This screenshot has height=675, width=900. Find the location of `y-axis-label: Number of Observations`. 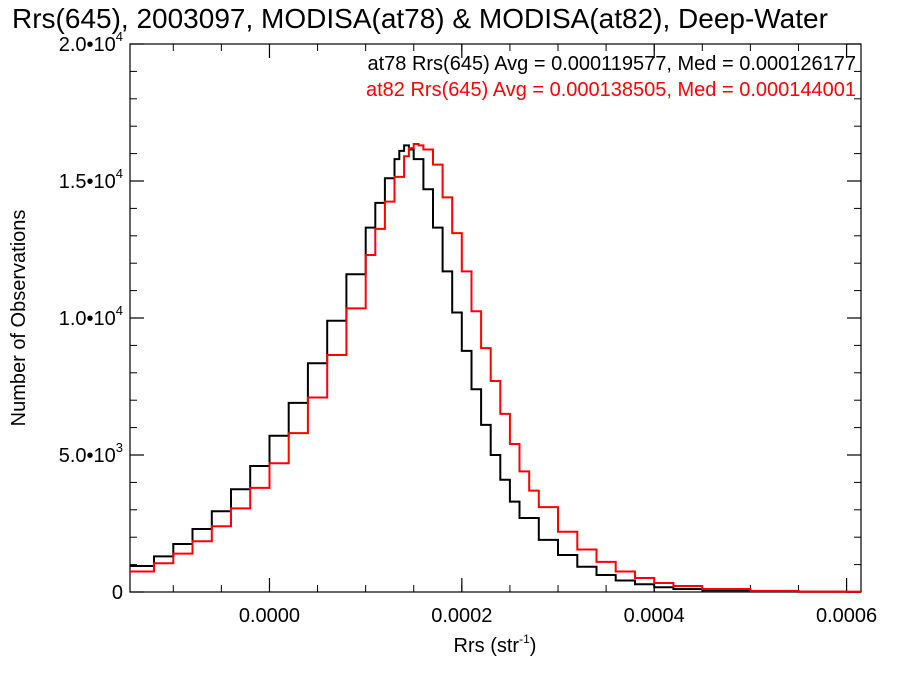

y-axis-label: Number of Observations is located at coordinates (19, 318).